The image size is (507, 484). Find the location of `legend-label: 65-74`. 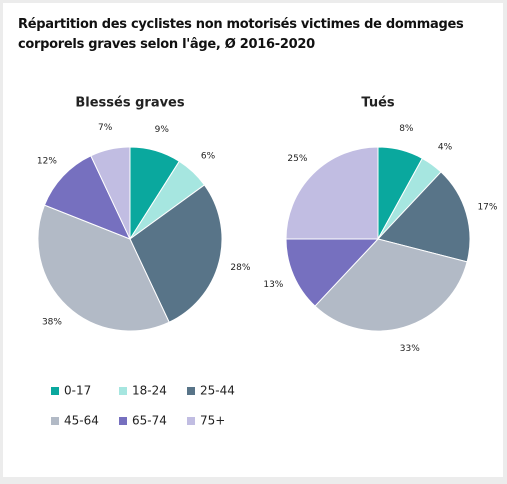

legend-label: 65-74 is located at coordinates (149, 421).